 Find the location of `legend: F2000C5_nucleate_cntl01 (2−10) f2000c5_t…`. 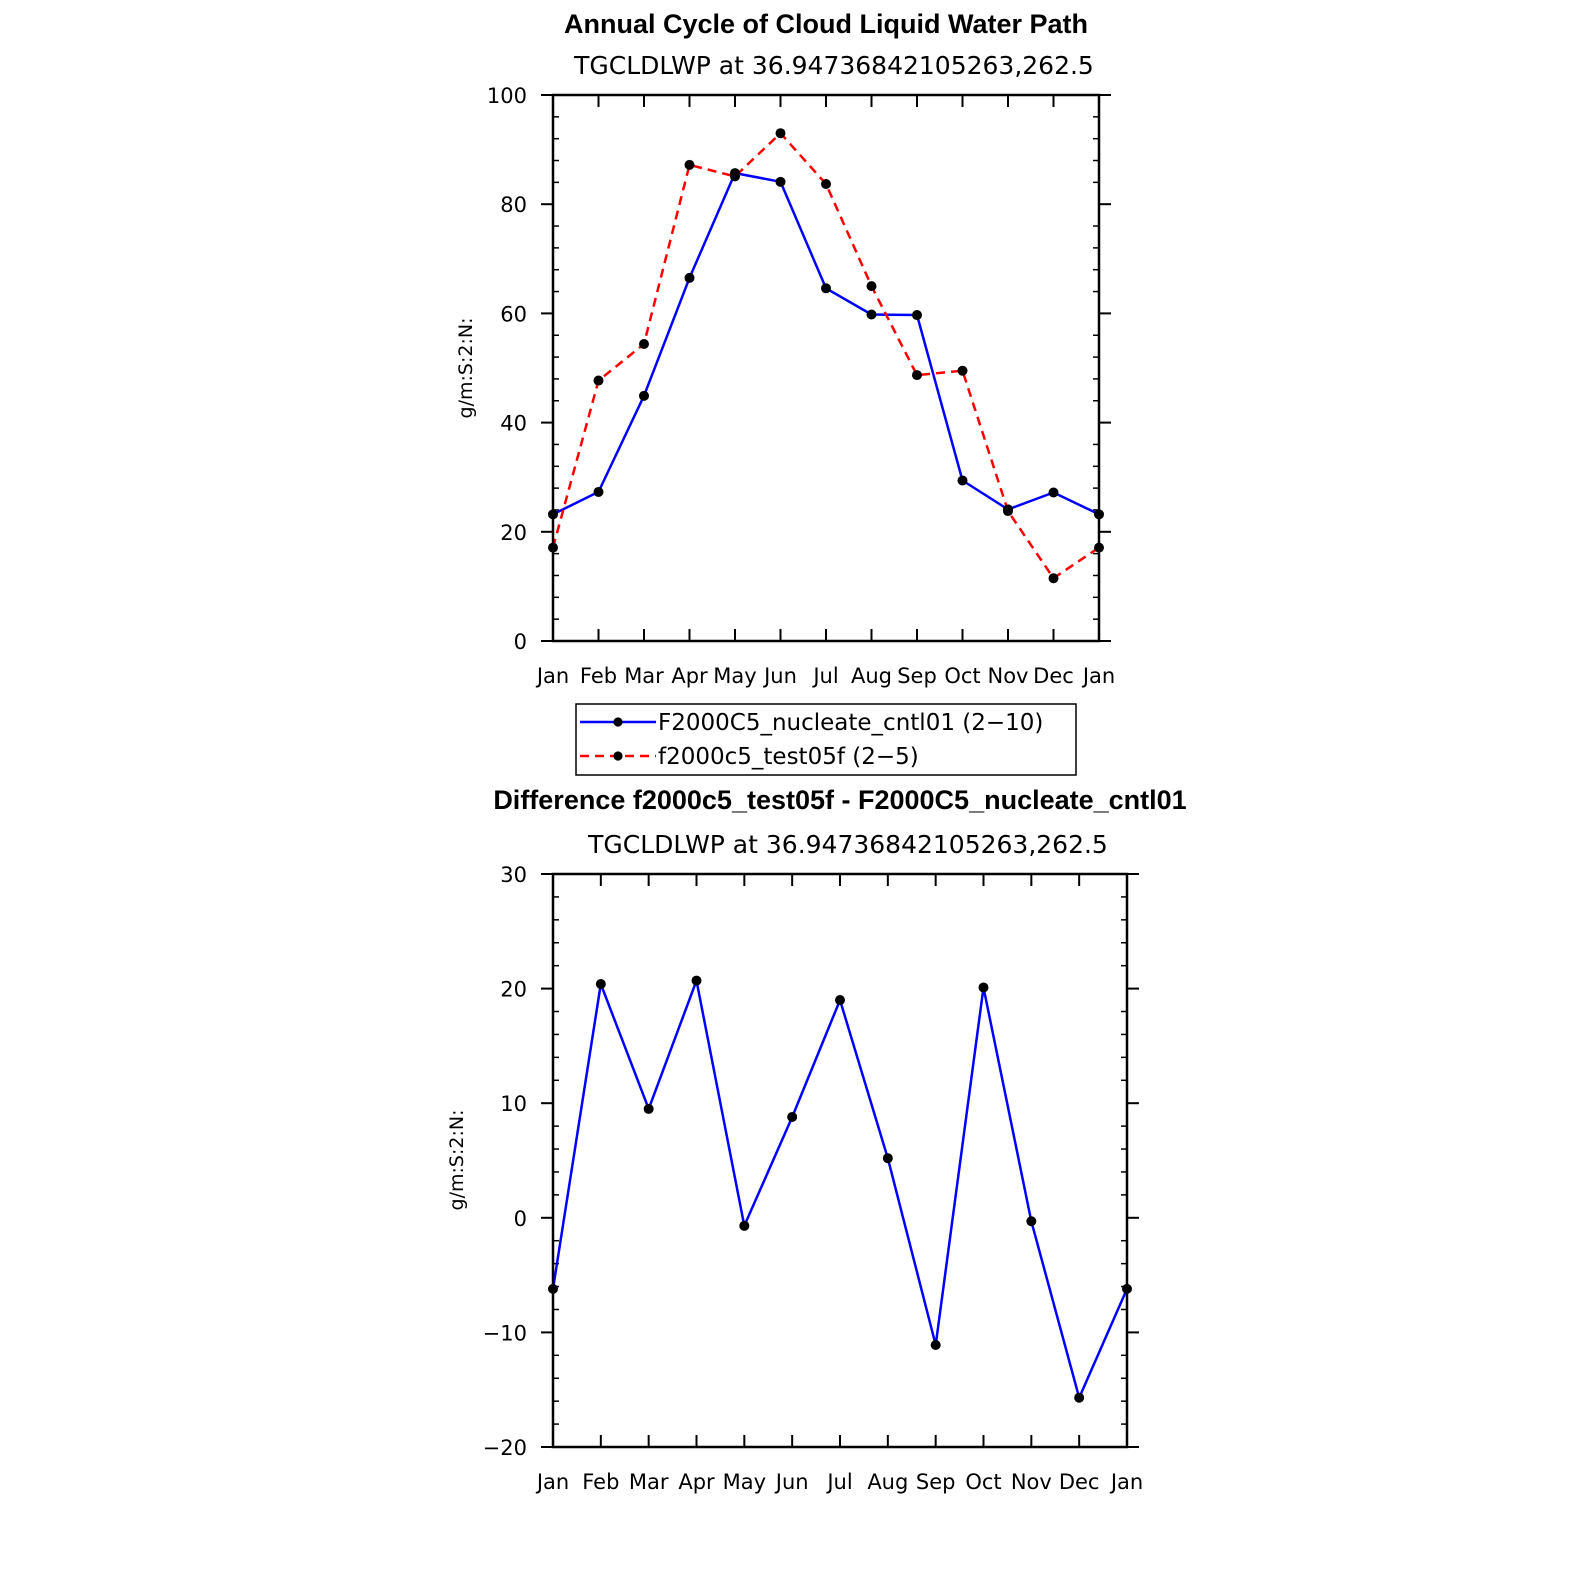

legend: F2000C5_nucleate_cntl01 (2−10) f2000c5_t… is located at coordinates (826, 739).